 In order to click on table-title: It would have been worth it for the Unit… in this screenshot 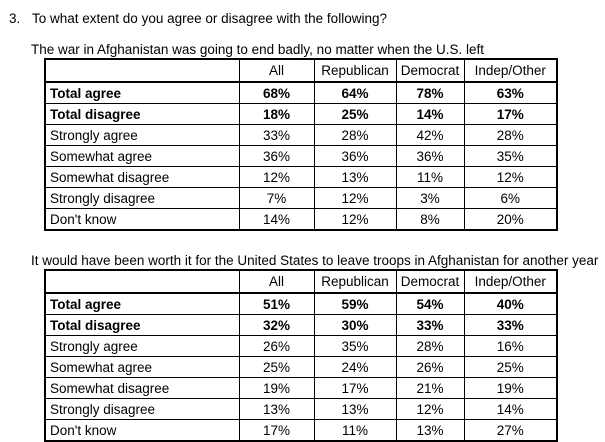, I will do `click(315, 260)`.